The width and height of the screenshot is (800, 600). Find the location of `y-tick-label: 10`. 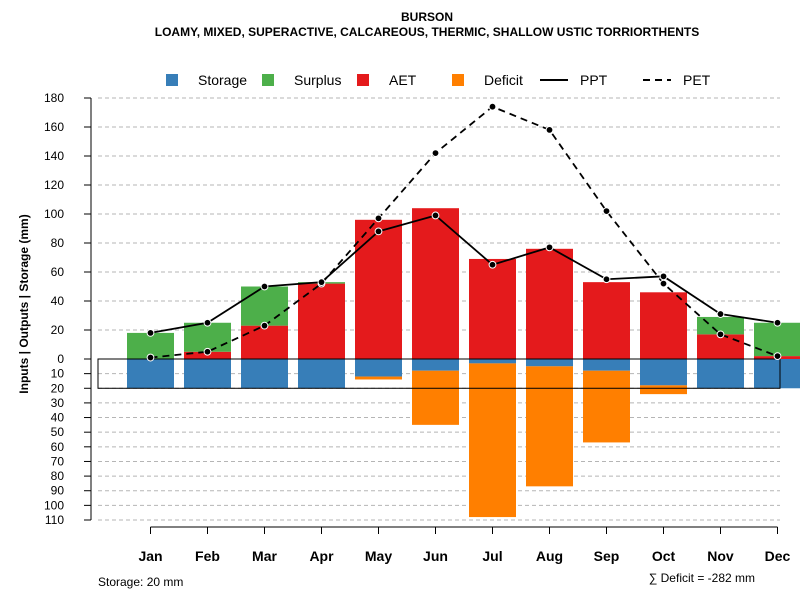

y-tick-label: 10 is located at coordinates (58, 374).